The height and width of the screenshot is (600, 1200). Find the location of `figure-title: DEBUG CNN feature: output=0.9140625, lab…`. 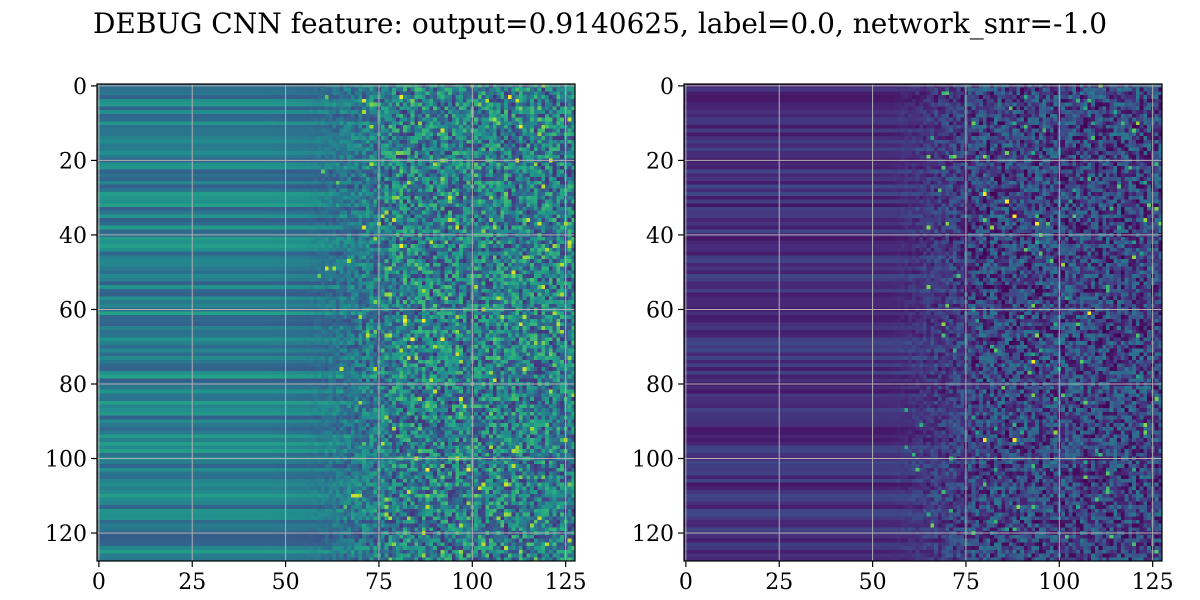

figure-title: DEBUG CNN feature: output=0.9140625, lab… is located at coordinates (600, 23).